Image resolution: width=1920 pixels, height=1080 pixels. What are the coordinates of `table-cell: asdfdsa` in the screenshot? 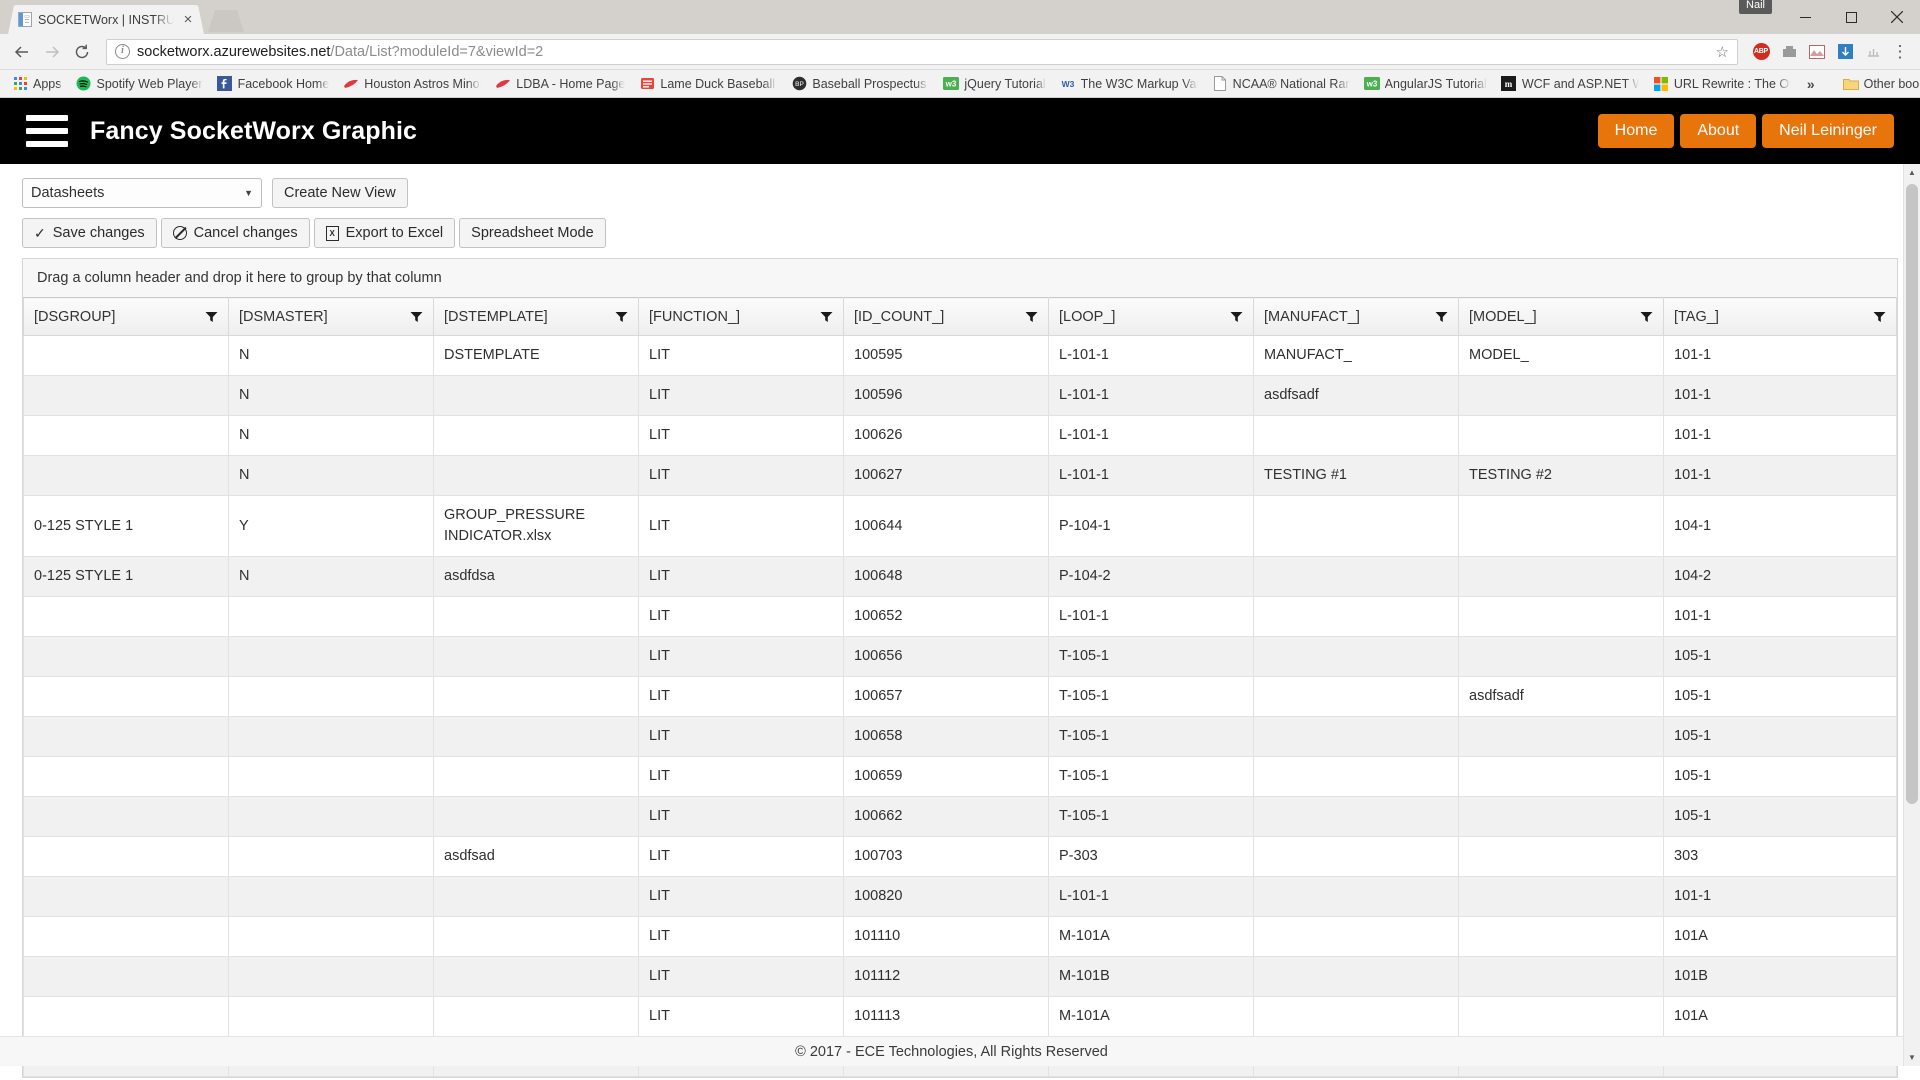 It's located at (536, 576).